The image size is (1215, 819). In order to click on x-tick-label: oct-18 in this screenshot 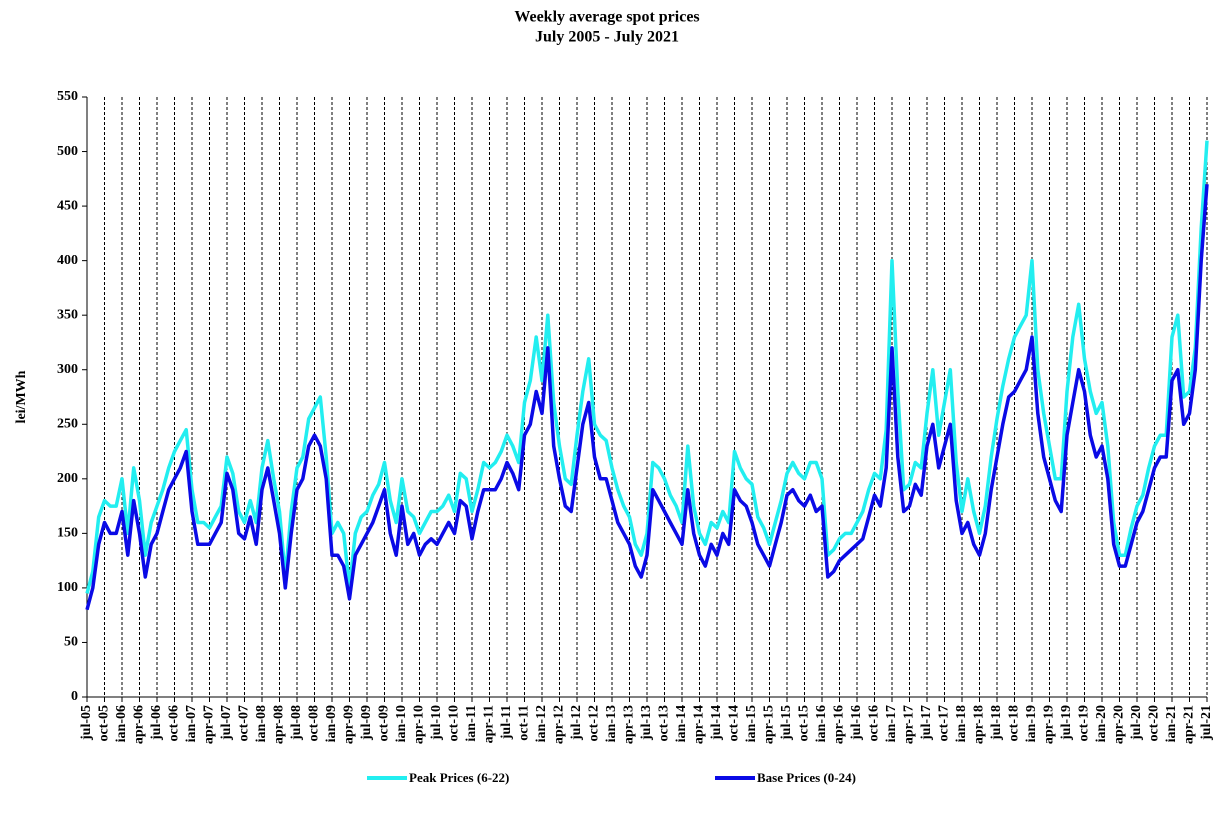, I will do `click(1014, 723)`.